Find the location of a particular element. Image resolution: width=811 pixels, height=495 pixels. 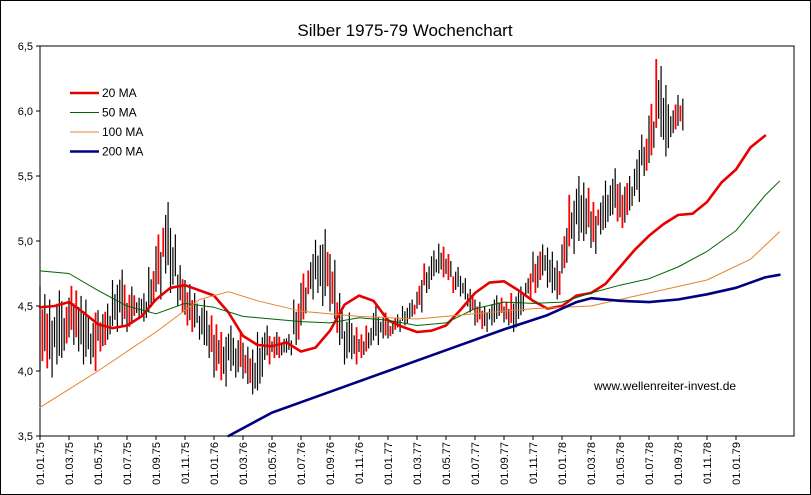

x-tick-label: 01.09.77 is located at coordinates (505, 463).